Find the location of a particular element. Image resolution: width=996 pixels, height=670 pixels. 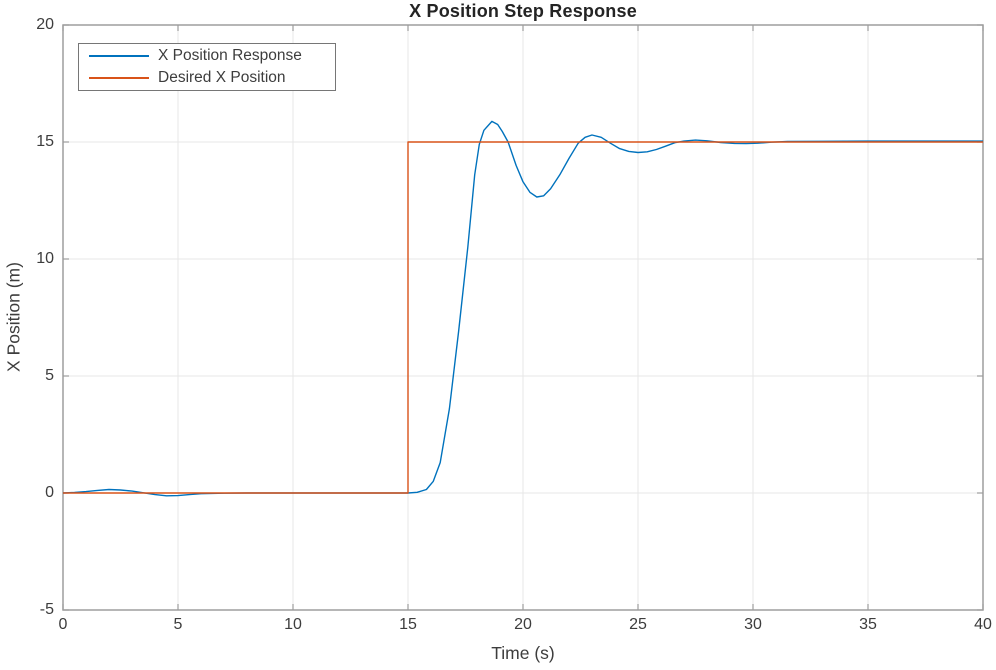

y-tick-label: 0 is located at coordinates (49, 492).